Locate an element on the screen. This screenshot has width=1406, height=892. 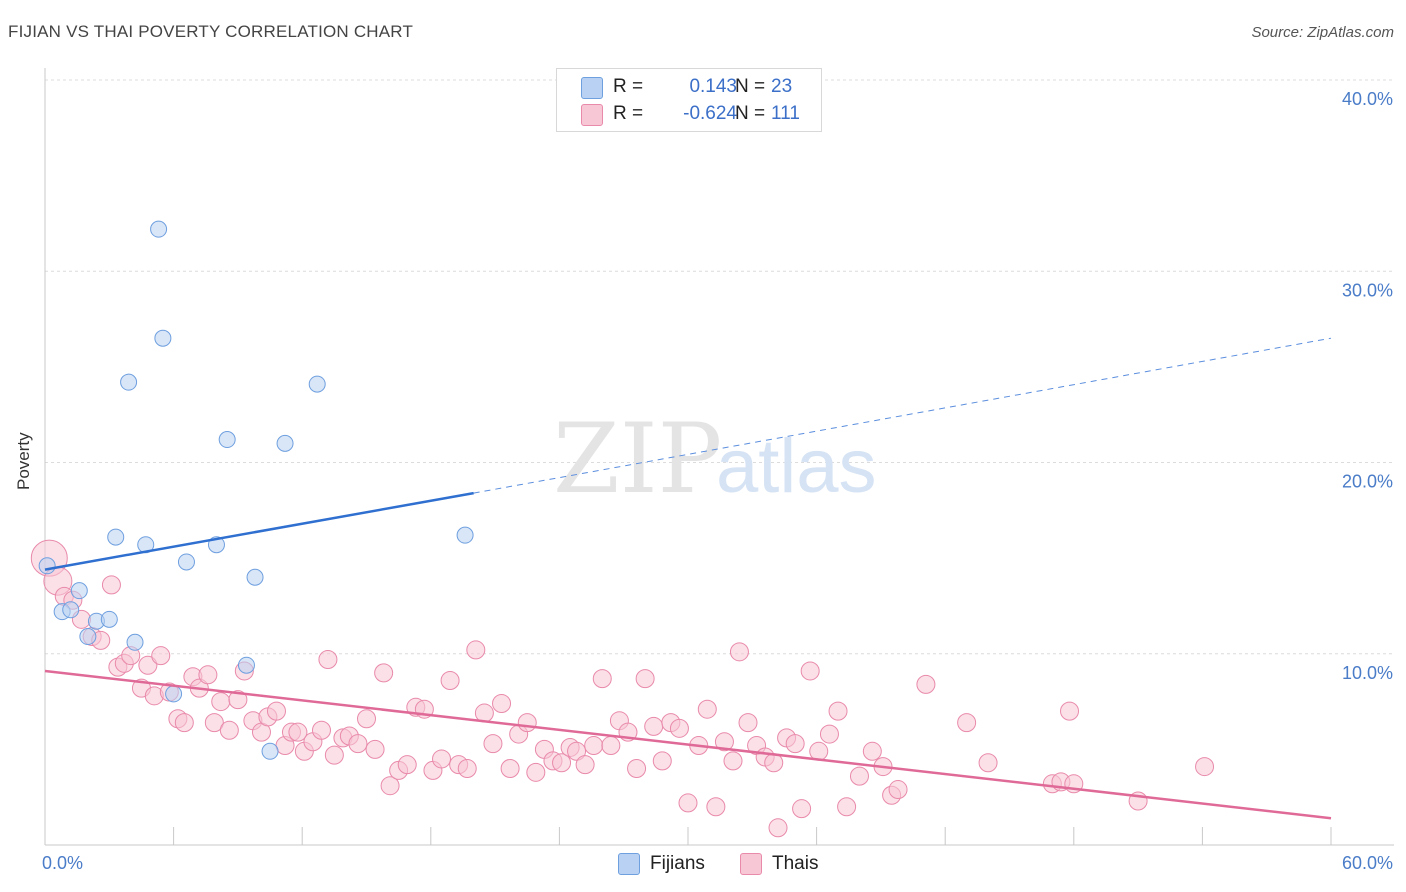
correlation-legend: R = 0.143 N = 23 R = -0.624 N = 111 is located at coordinates (689, 100).